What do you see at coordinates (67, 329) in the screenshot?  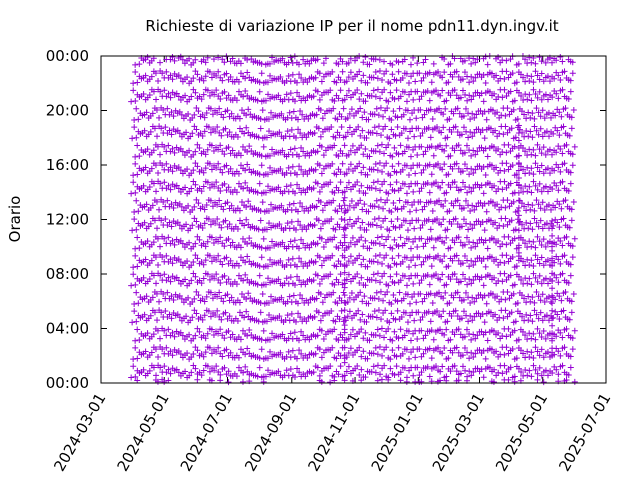 I see `y-tick-label: 04:00` at bounding box center [67, 329].